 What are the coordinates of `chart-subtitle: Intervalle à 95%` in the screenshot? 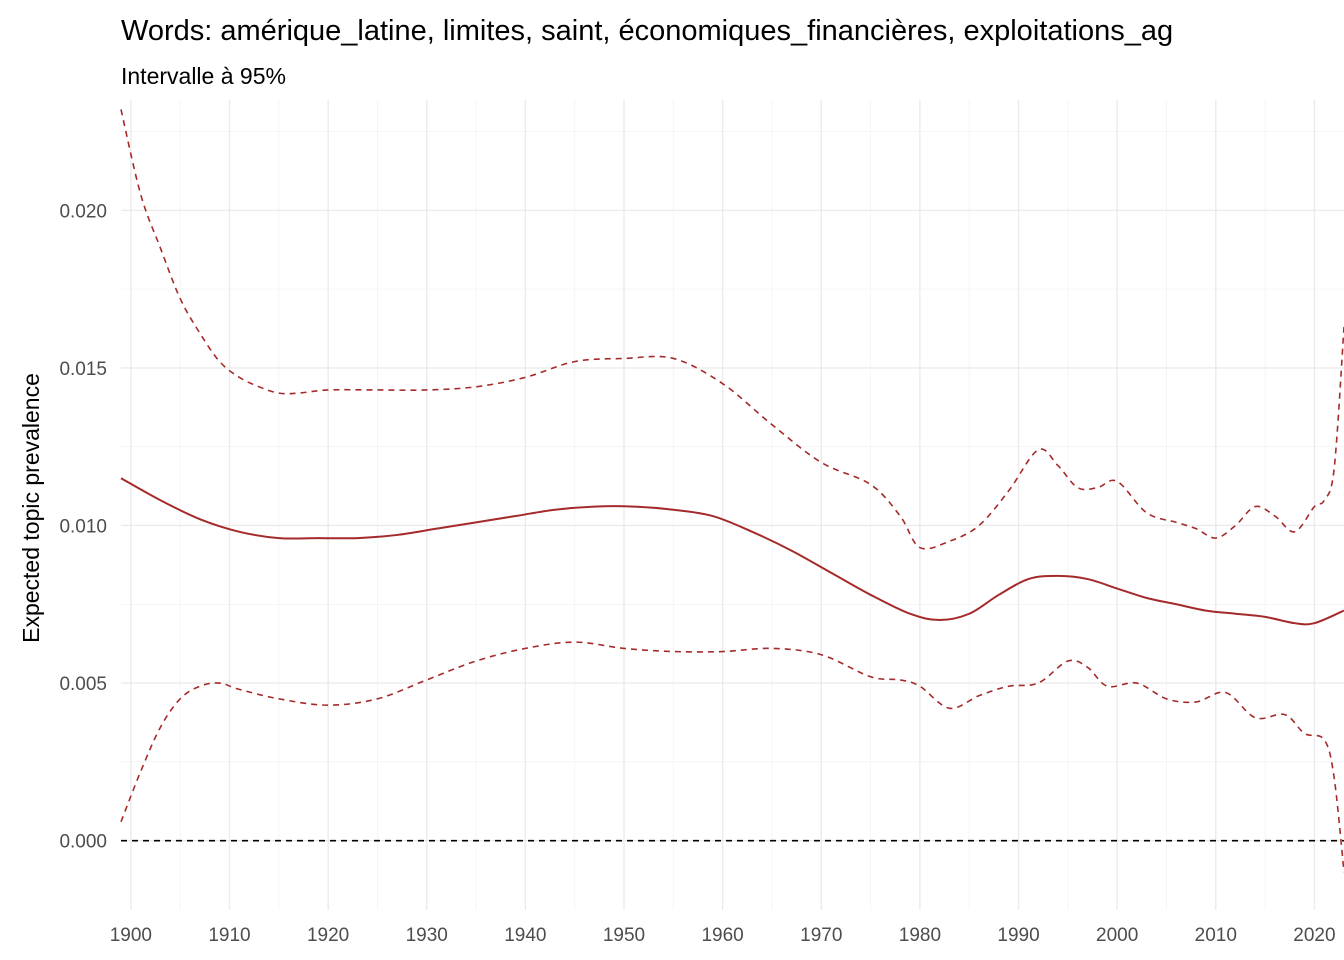 It's located at (203, 76).